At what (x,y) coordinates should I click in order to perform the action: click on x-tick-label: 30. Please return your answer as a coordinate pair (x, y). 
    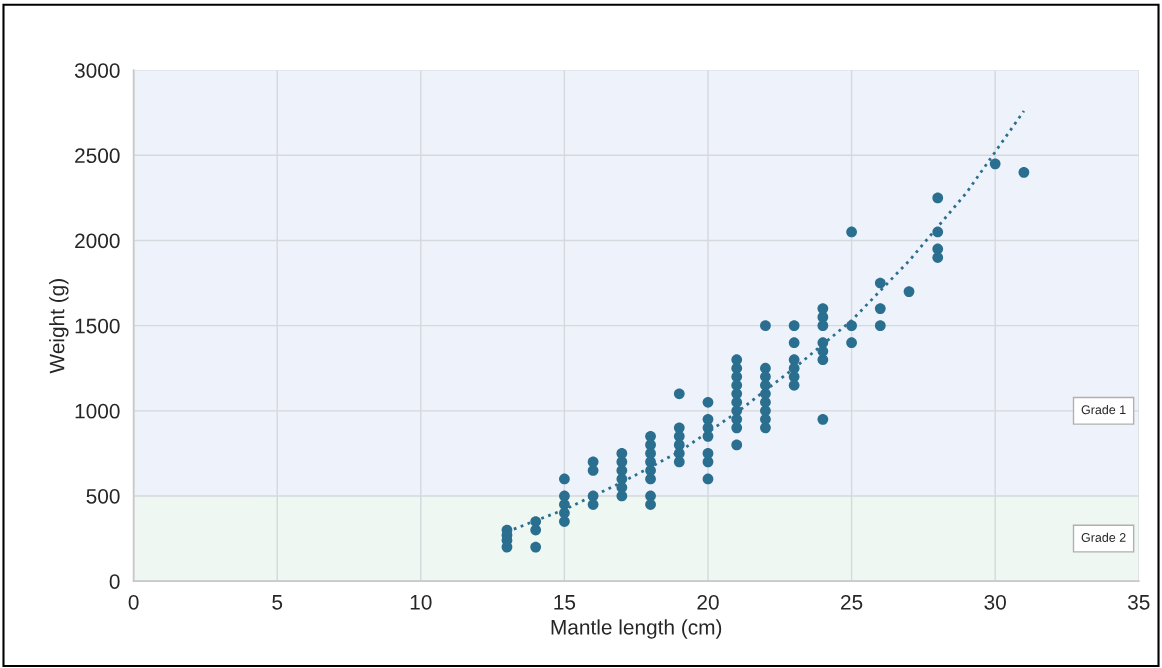
    Looking at the image, I should click on (995, 602).